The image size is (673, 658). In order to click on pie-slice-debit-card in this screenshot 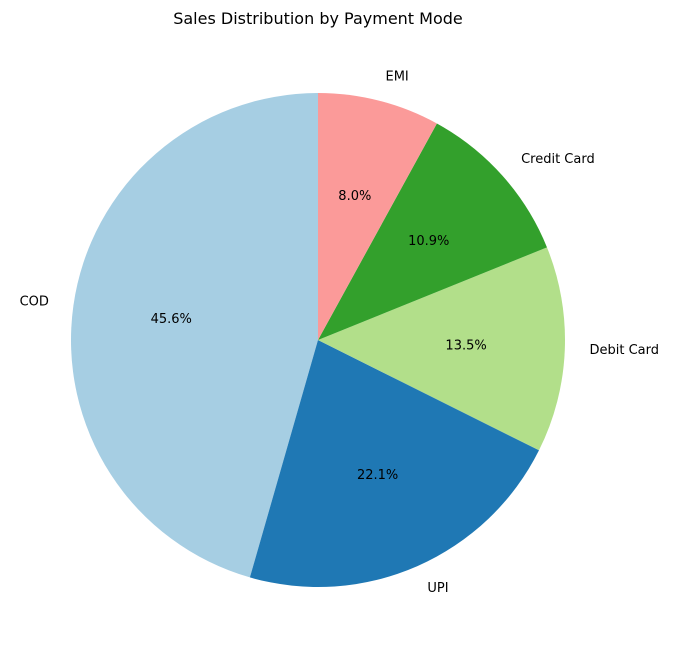, I will do `click(442, 349)`.